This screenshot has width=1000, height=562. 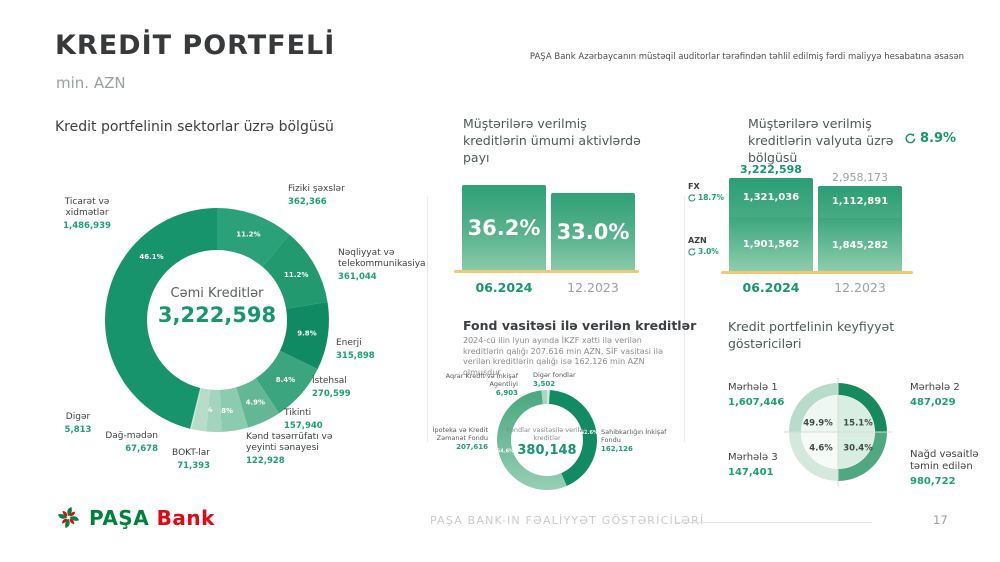 I want to click on divider-left, so click(x=427, y=319).